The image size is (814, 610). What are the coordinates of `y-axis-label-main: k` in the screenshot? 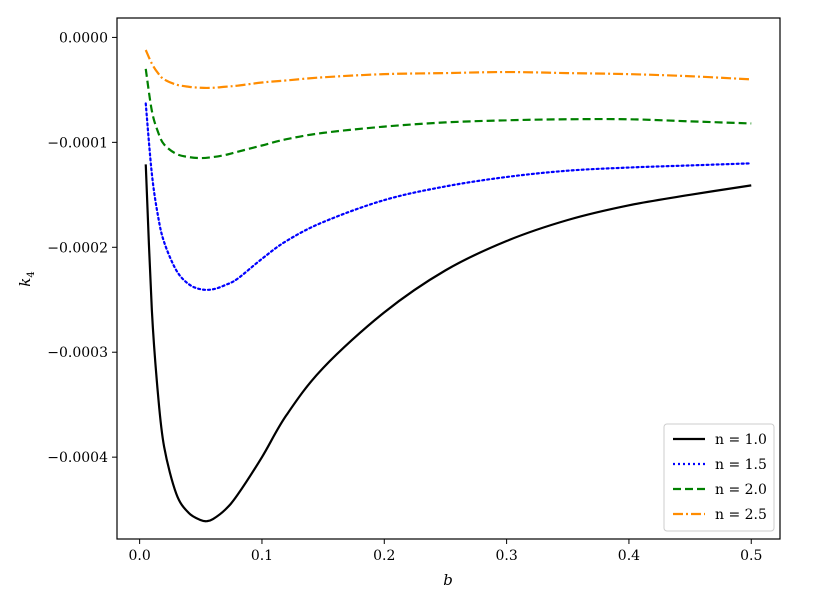 It's located at (25, 282).